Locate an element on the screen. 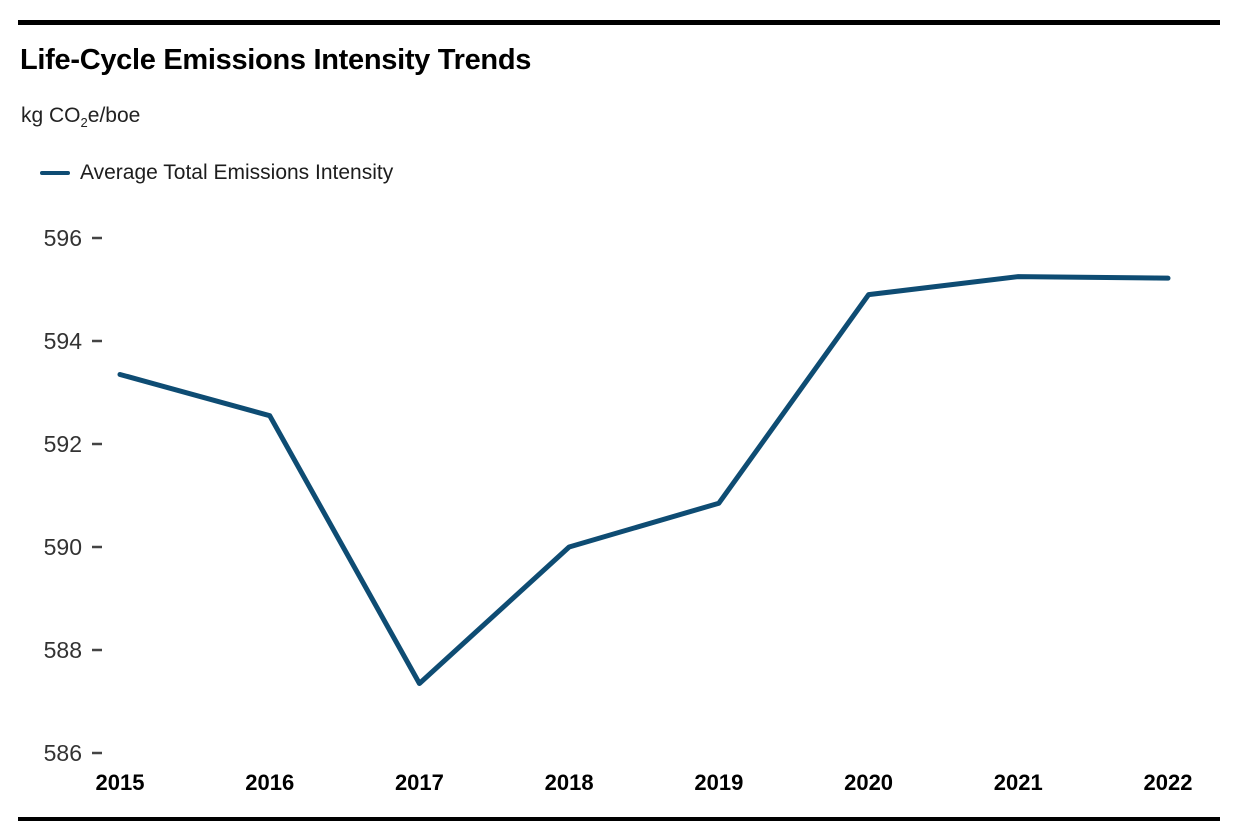  x-tick-label: 2019 is located at coordinates (718, 782).